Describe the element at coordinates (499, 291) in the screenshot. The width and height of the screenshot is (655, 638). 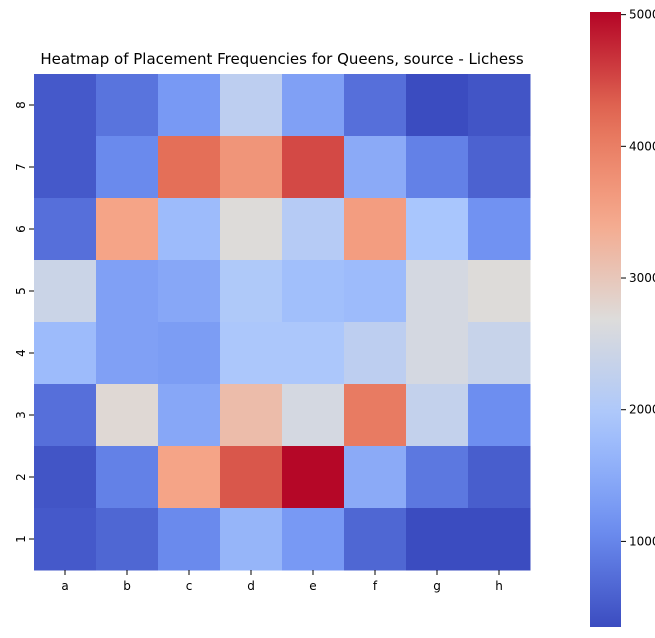
I see `heatmap-cell-h5` at that location.